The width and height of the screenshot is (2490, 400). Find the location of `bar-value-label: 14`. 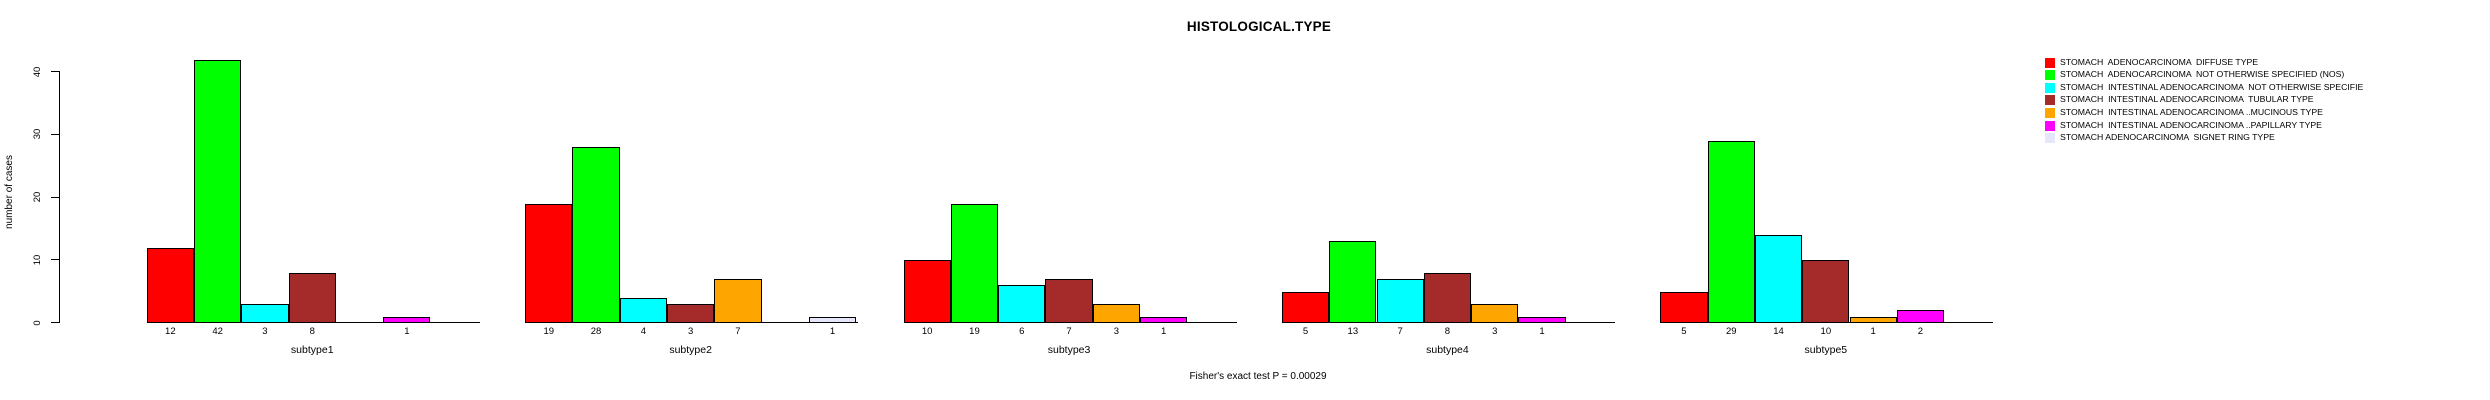

bar-value-label: 14 is located at coordinates (1778, 331).